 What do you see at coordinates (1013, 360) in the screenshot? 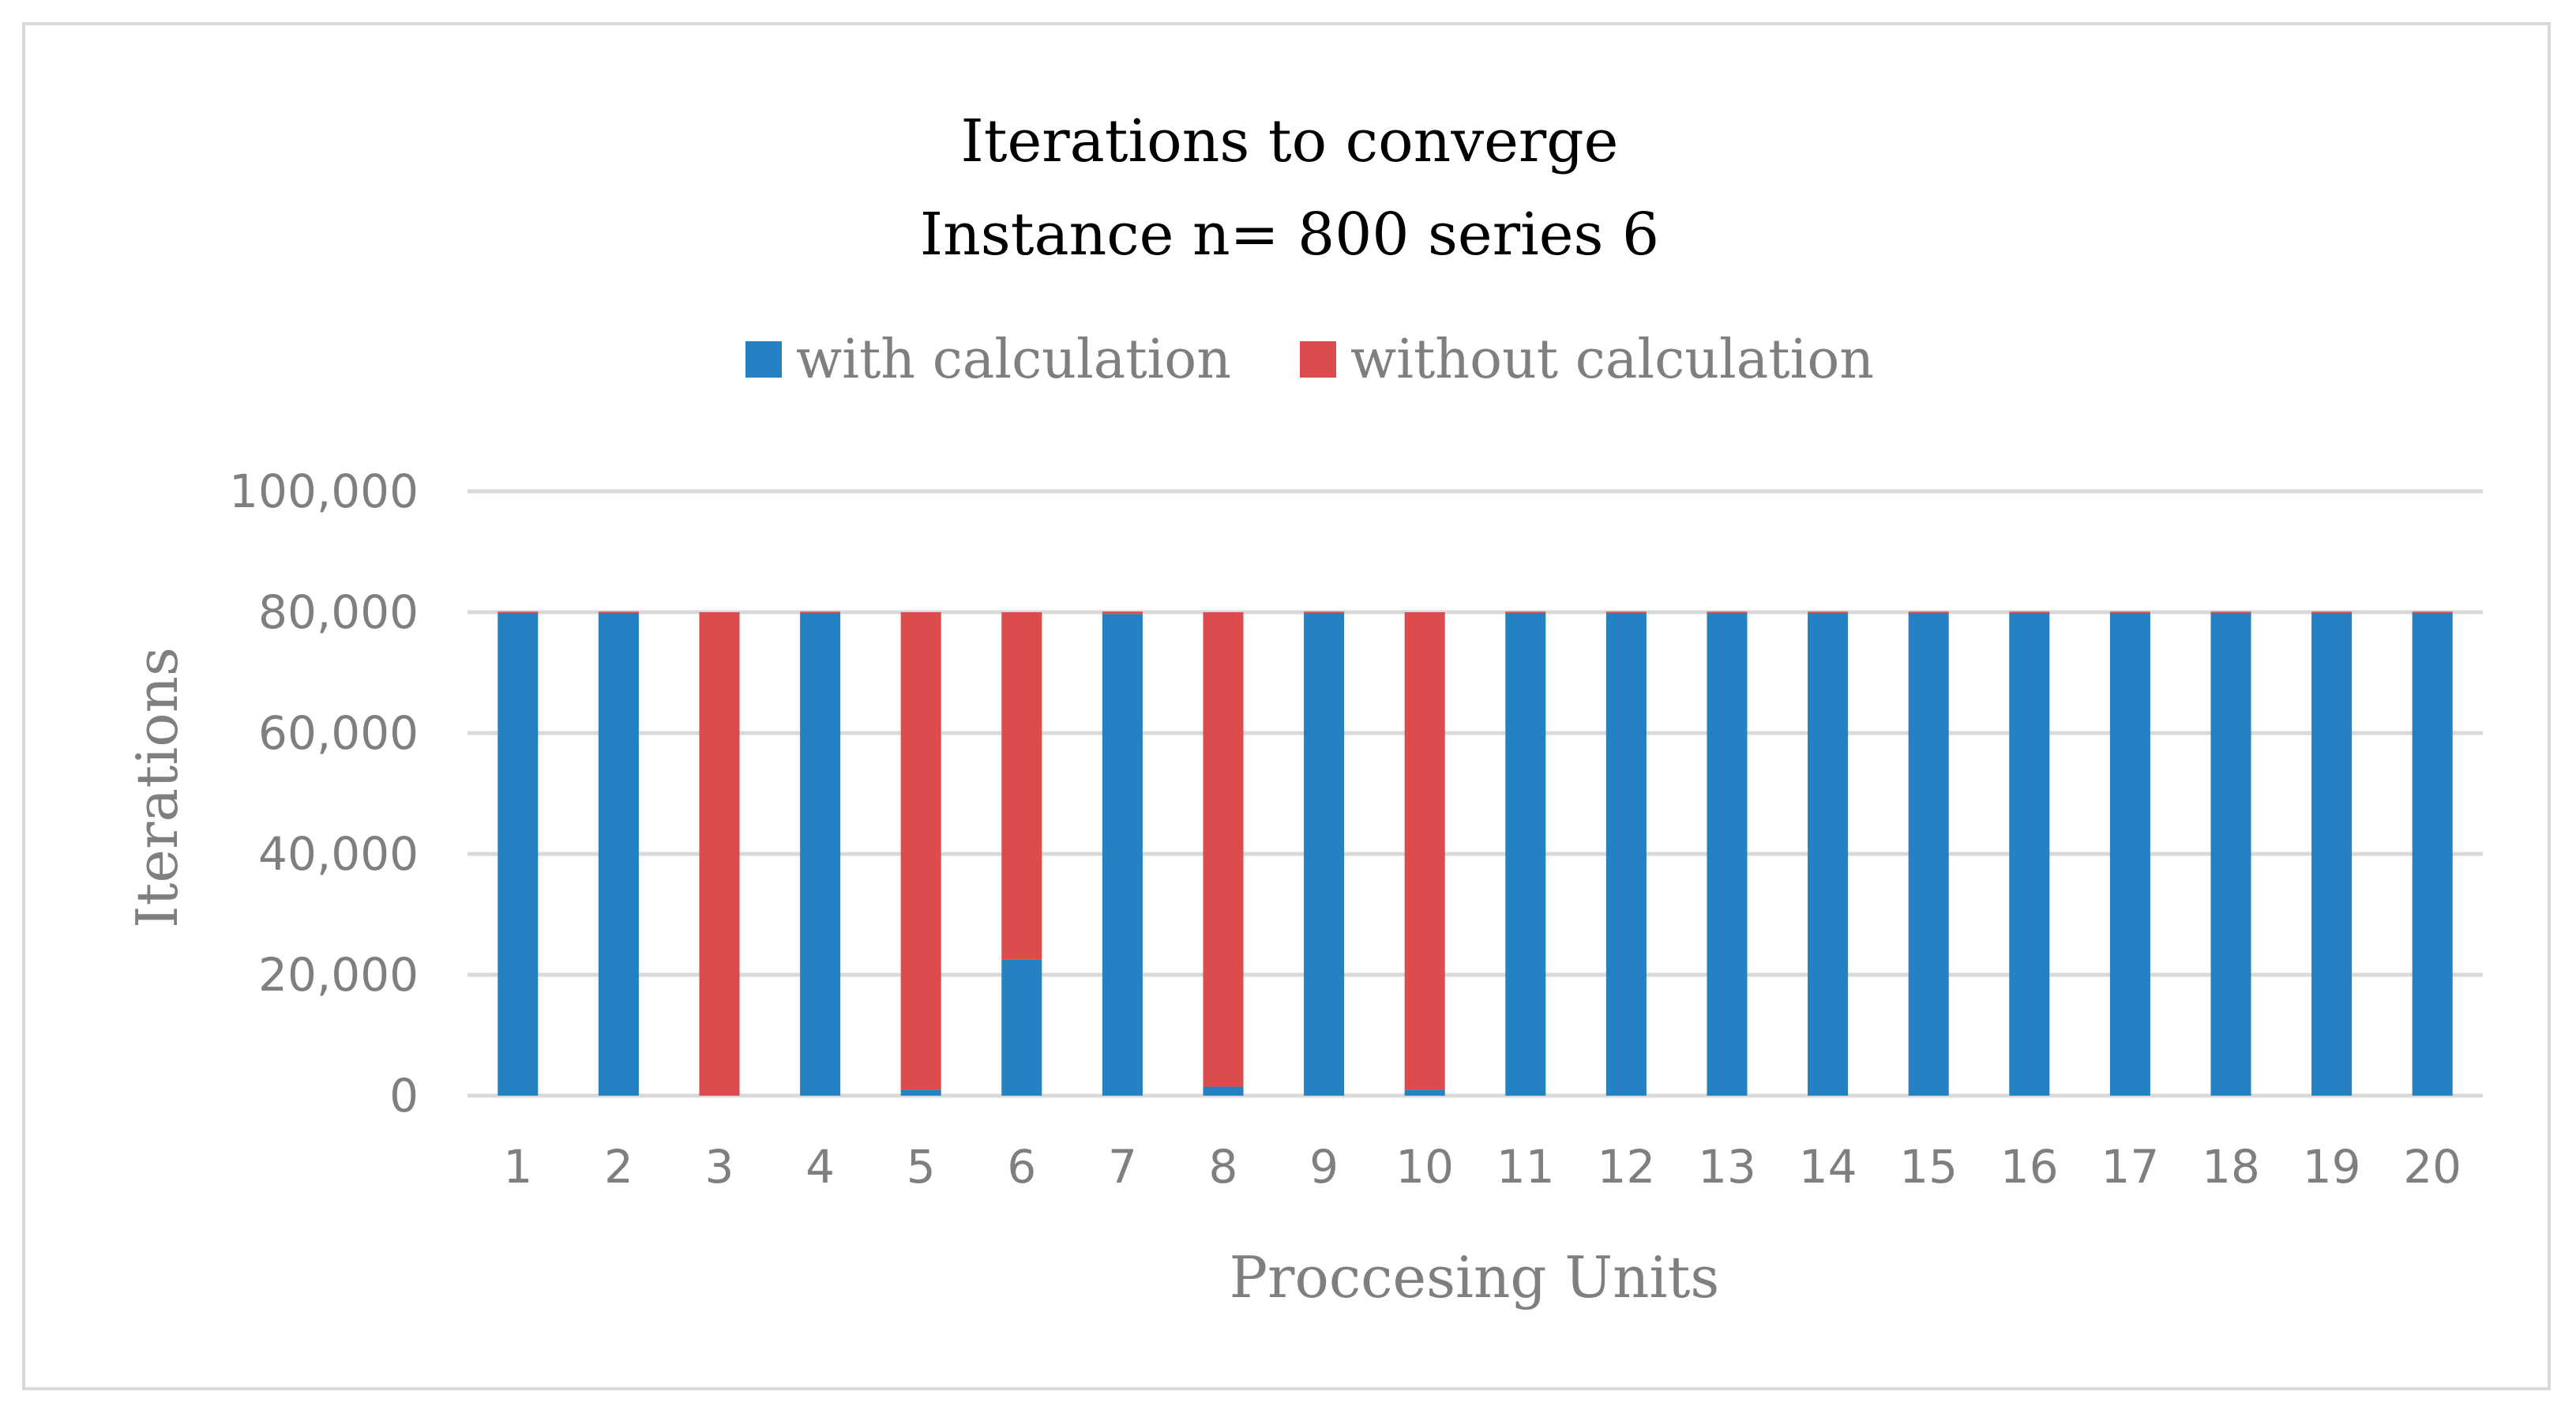
I see `legend-label-with-calculation: with calculation` at bounding box center [1013, 360].